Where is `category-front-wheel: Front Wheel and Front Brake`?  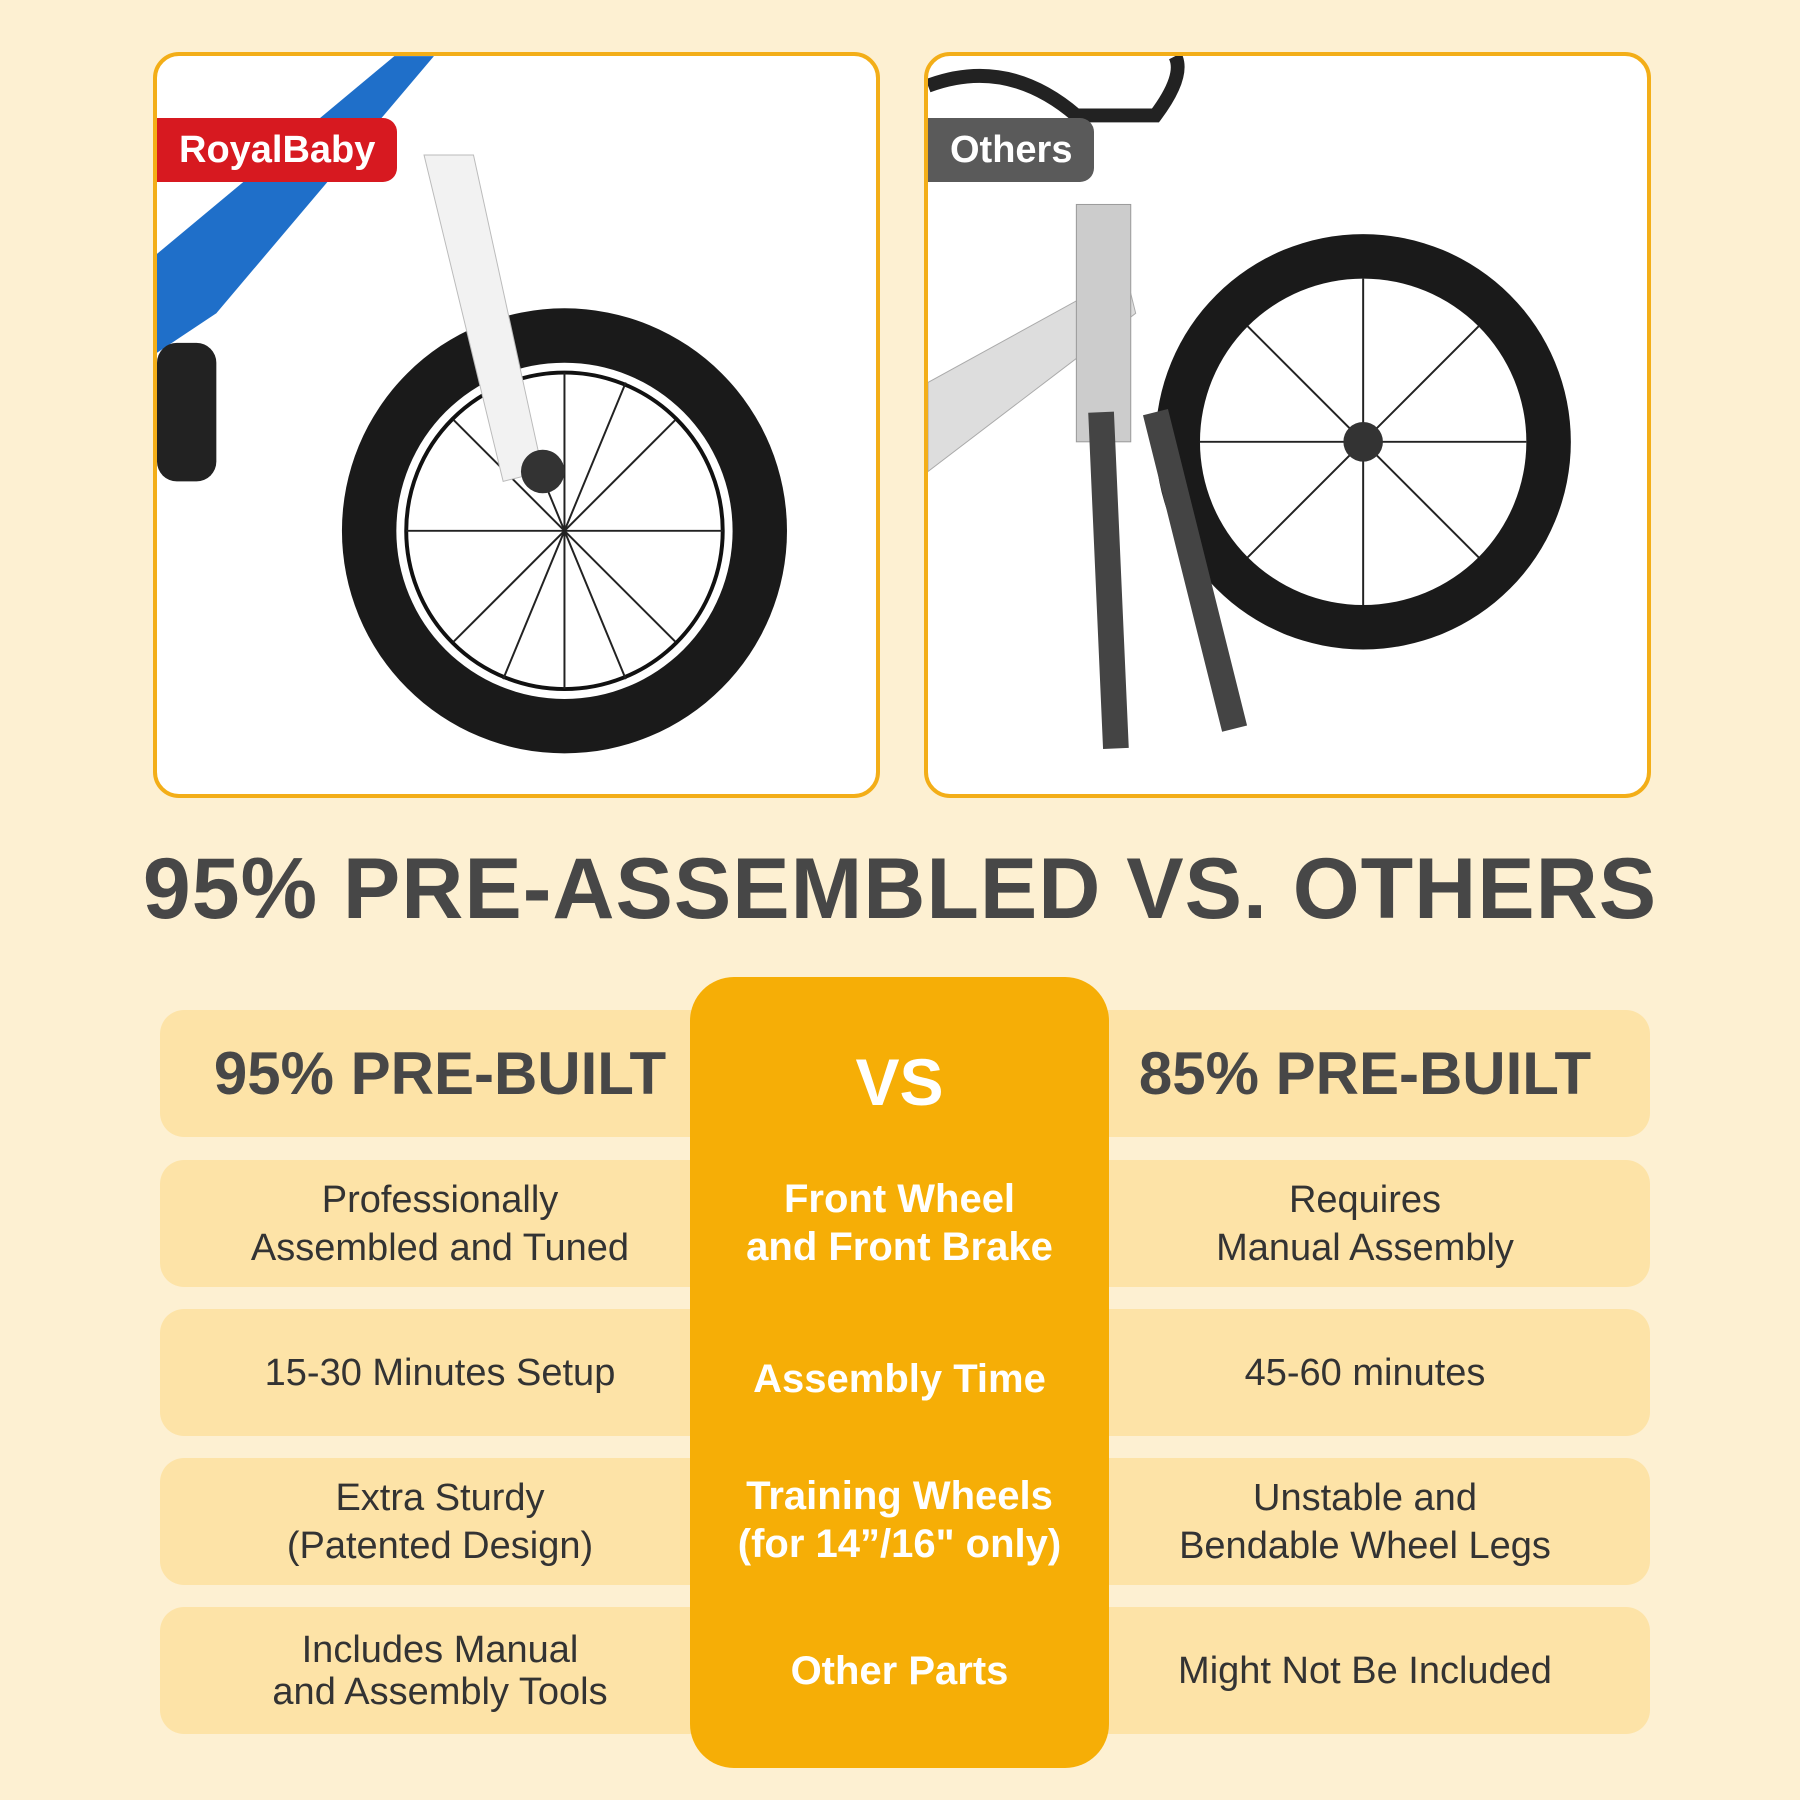 category-front-wheel: Front Wheel and Front Brake is located at coordinates (899, 1223).